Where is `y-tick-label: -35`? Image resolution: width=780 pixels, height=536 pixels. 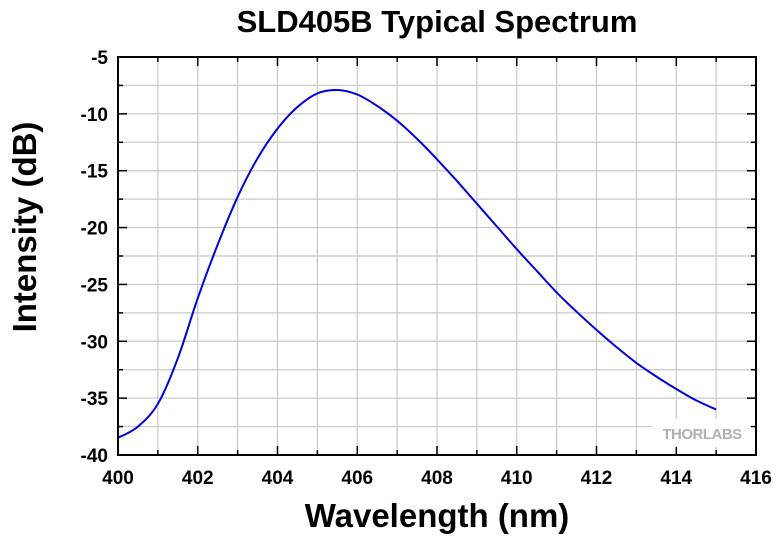 y-tick-label: -35 is located at coordinates (95, 399).